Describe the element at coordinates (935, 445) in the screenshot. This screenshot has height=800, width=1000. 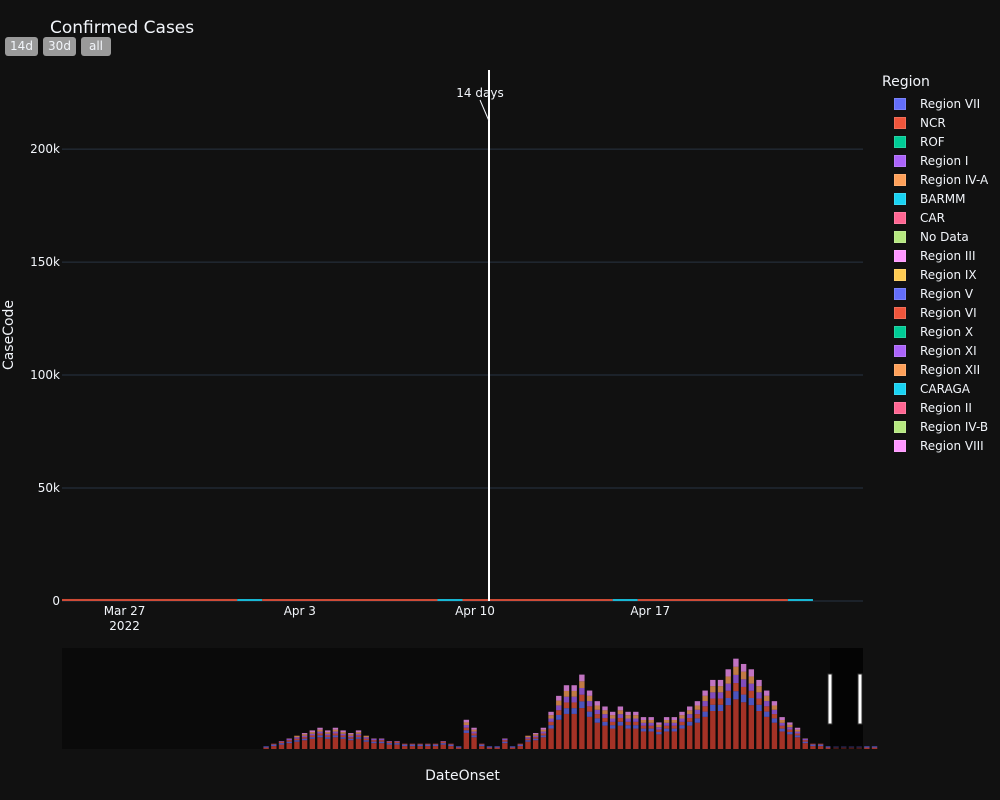
I see `legend-item: Region VIII` at that location.